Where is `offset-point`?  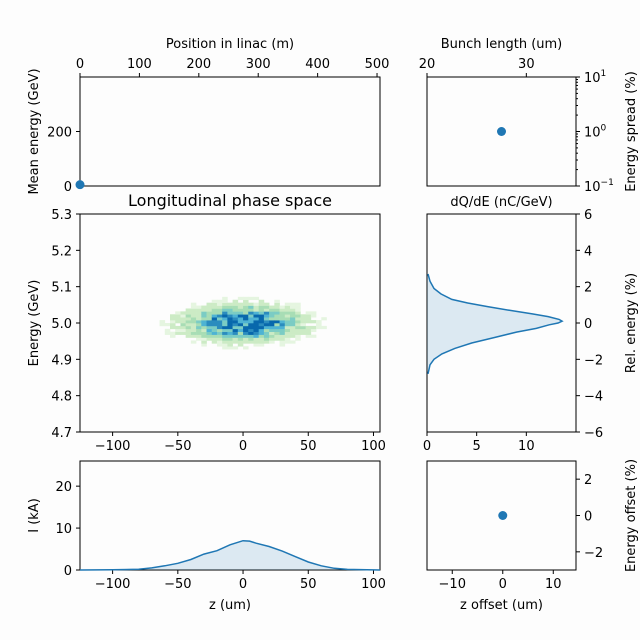
offset-point is located at coordinates (503, 515).